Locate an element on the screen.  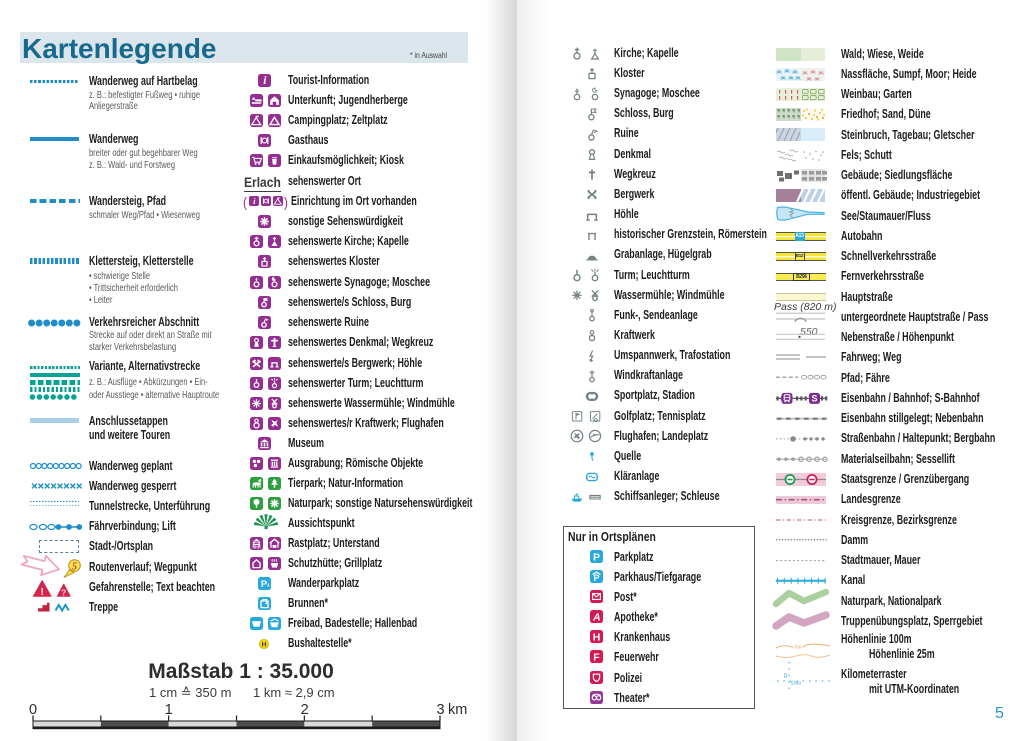
svg-text: A is located at coordinates (596, 617).